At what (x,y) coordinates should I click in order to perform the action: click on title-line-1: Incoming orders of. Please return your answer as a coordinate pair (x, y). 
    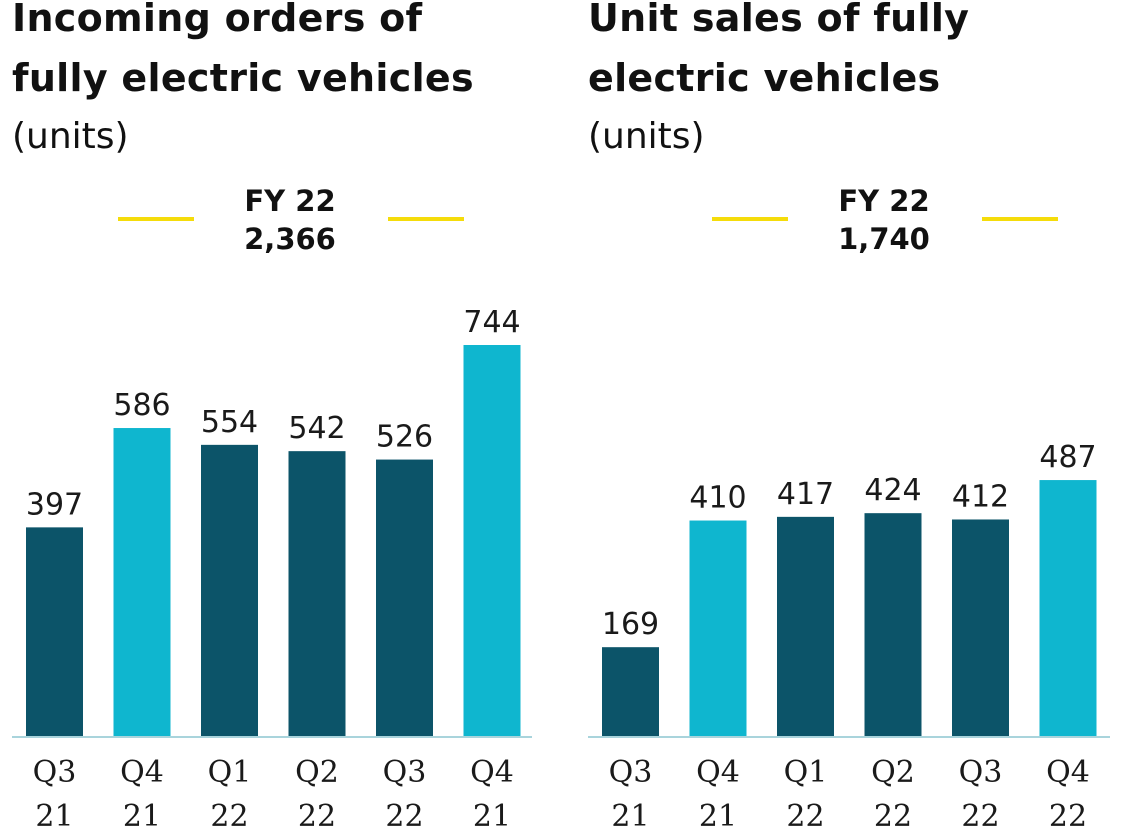
    Looking at the image, I should click on (217, 20).